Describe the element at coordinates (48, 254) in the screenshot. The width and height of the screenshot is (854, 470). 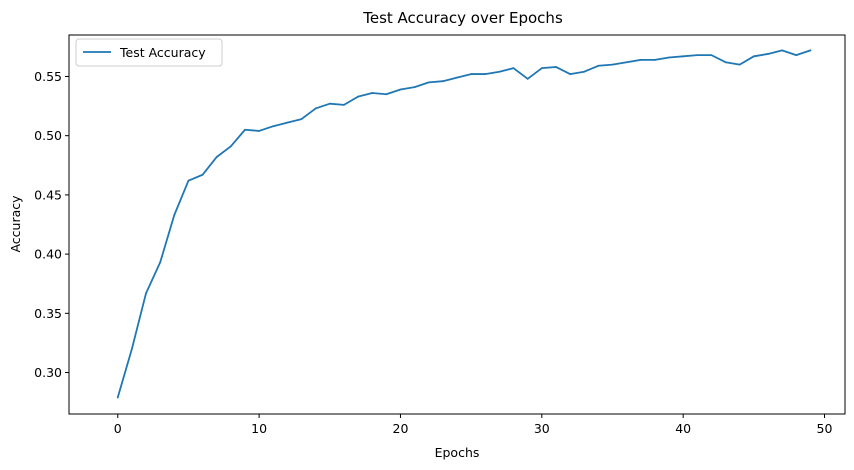
I see `y-tick-label: 0.40` at that location.